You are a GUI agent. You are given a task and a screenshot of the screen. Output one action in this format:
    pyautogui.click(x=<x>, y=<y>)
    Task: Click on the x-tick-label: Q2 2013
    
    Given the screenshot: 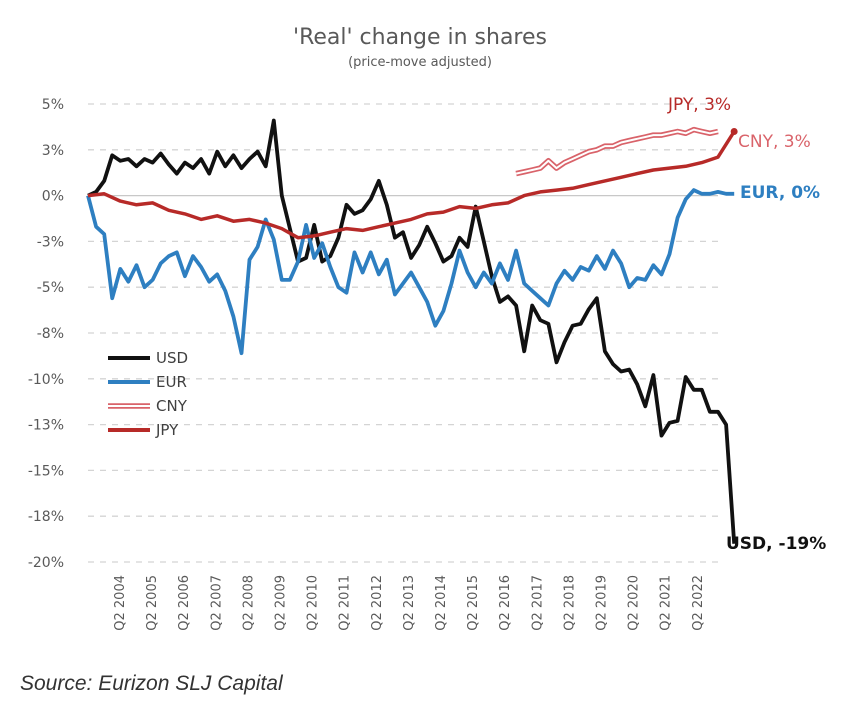 What is the action you would take?
    pyautogui.click(x=409, y=603)
    